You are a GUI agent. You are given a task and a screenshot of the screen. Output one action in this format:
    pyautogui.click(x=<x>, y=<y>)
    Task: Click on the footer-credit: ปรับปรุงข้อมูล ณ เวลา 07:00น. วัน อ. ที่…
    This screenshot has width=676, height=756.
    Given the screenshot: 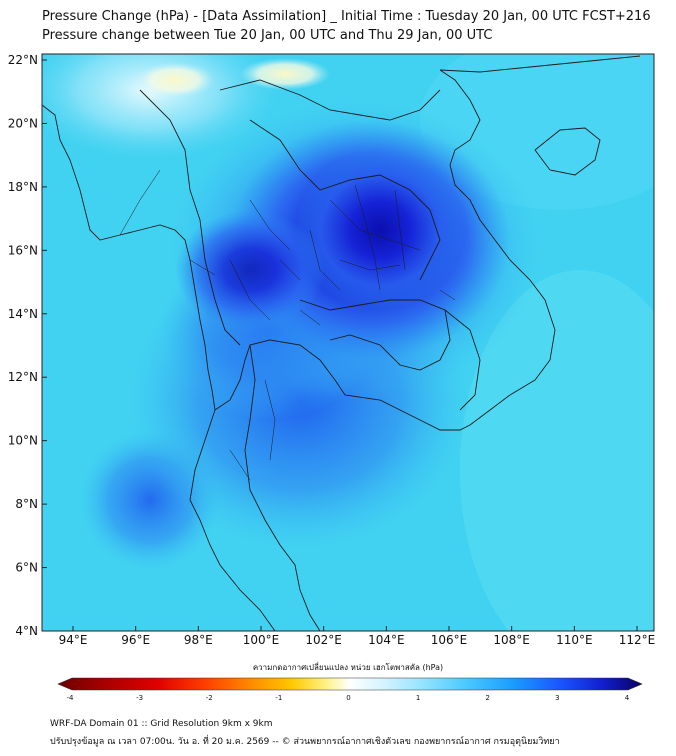 What is the action you would take?
    pyautogui.click(x=305, y=742)
    